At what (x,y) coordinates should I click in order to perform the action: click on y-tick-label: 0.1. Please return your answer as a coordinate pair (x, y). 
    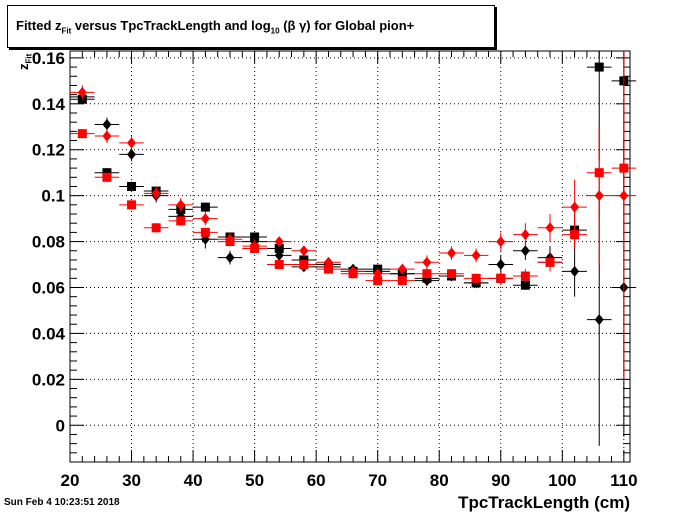
    Looking at the image, I should click on (53, 196).